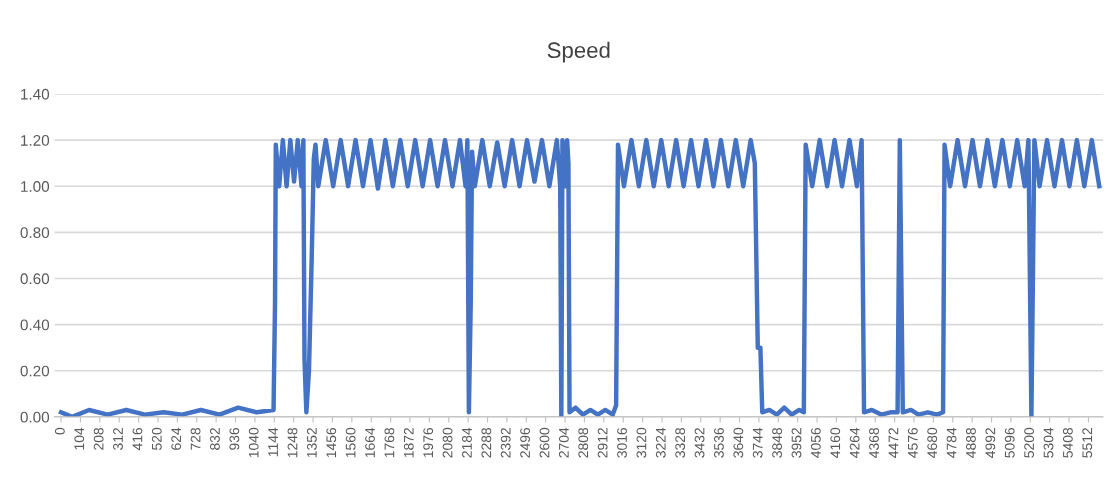 Image resolution: width=1113 pixels, height=477 pixels. What do you see at coordinates (292, 442) in the screenshot?
I see `x-tick-label: 1248` at bounding box center [292, 442].